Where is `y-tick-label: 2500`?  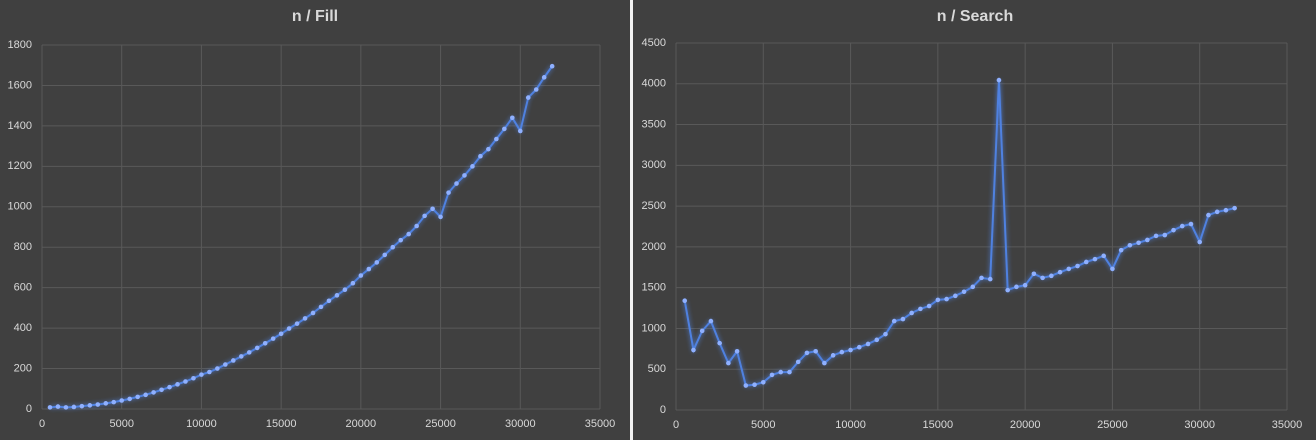 y-tick-label: 2500 is located at coordinates (654, 206).